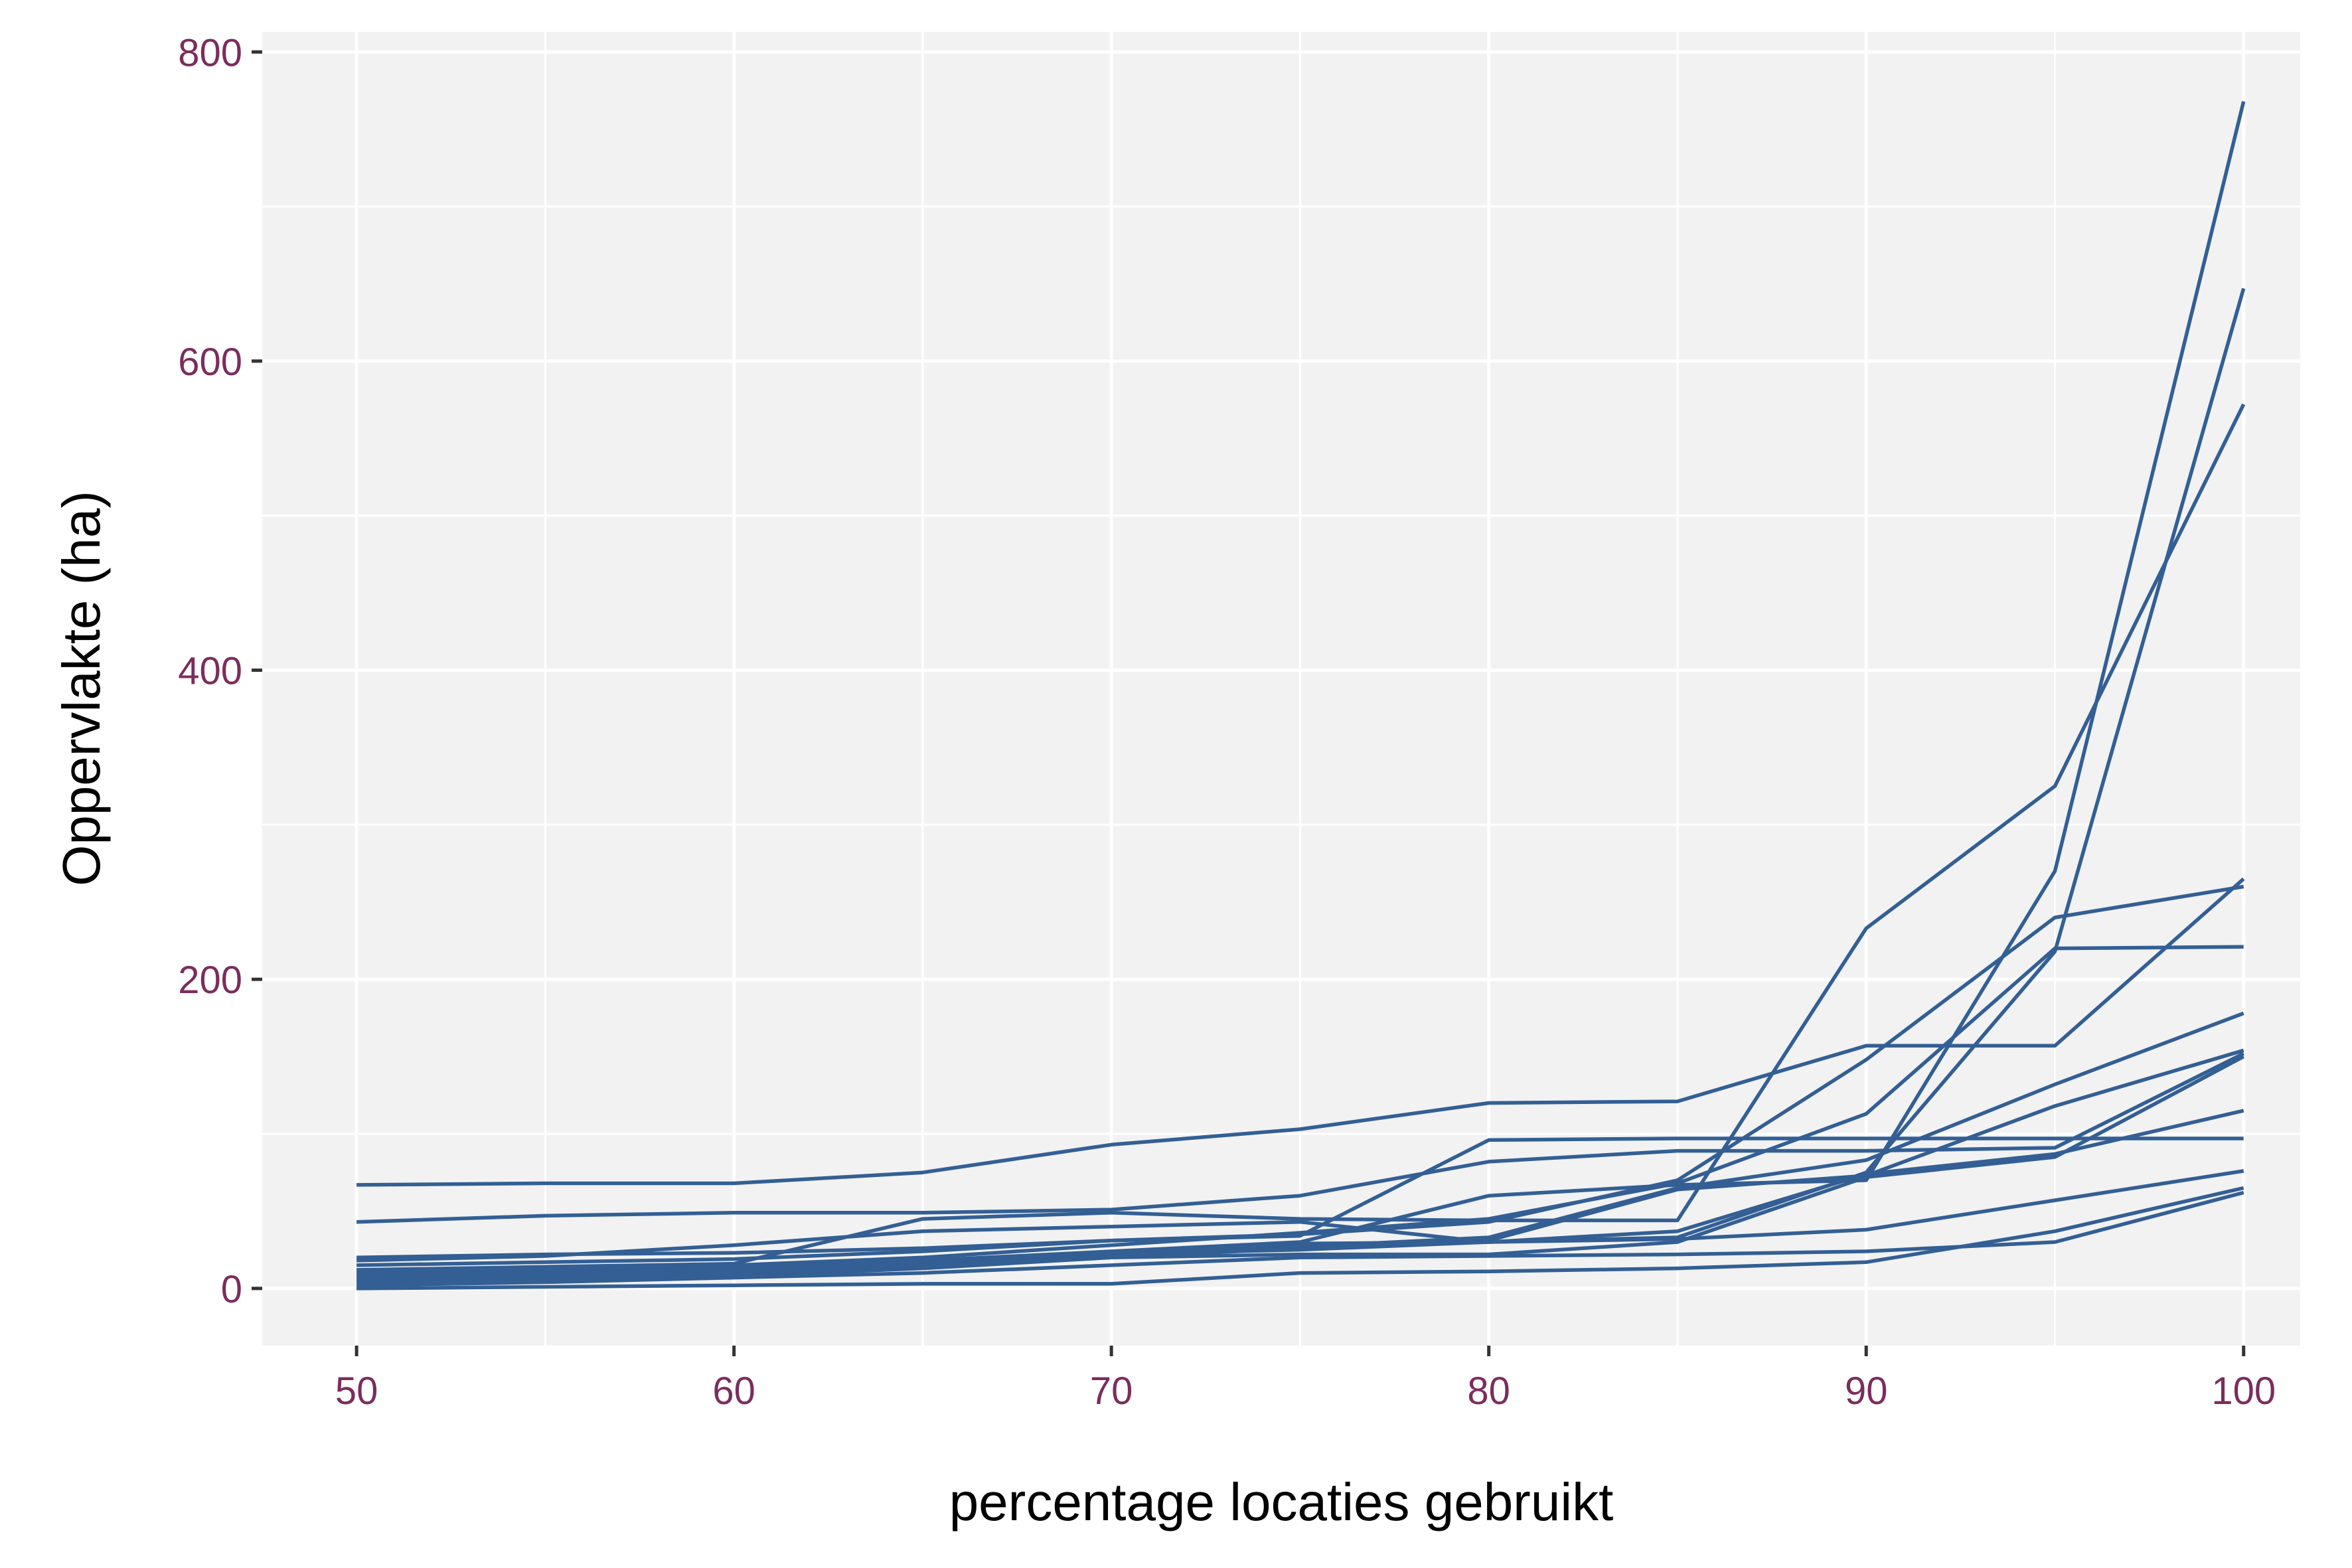  I want to click on x-tick-label: 80, so click(1488, 1392).